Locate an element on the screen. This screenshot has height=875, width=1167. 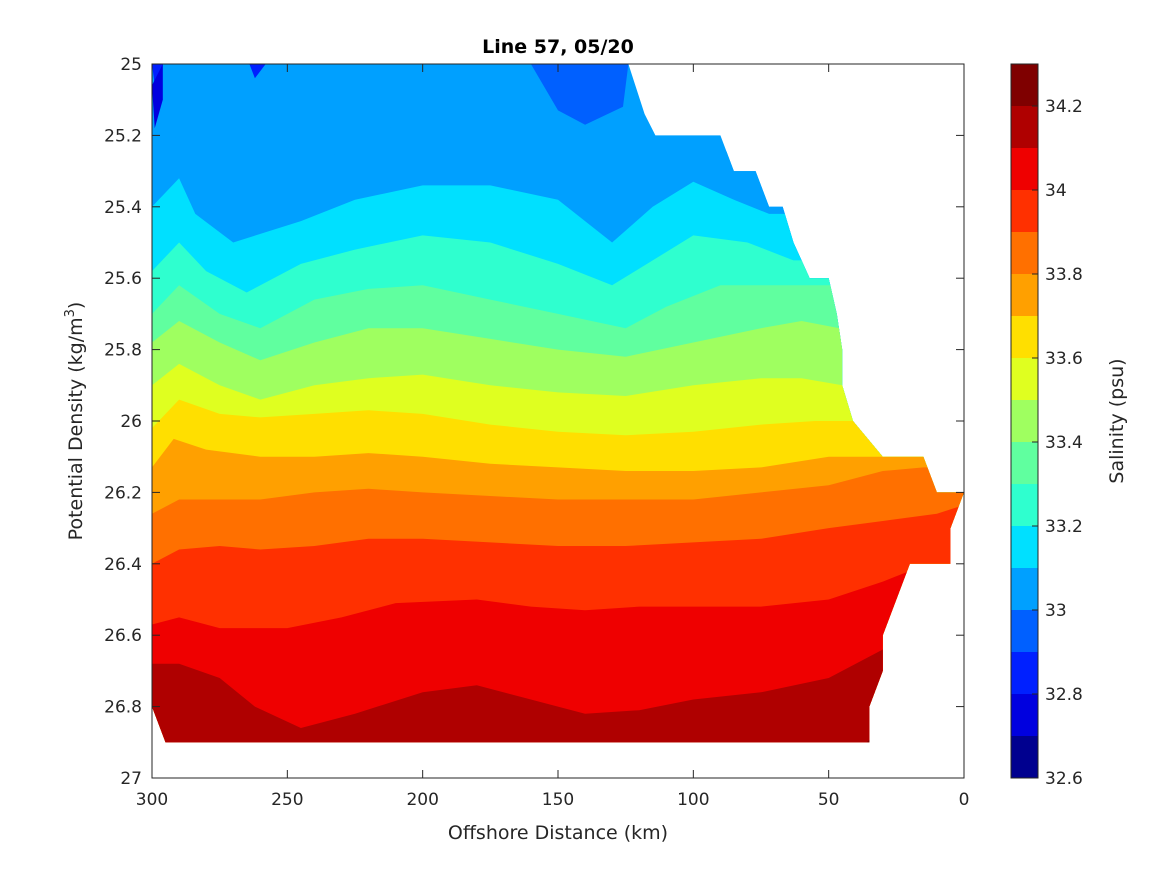
x-axis-label: Offshore Distance (km) is located at coordinates (558, 833).